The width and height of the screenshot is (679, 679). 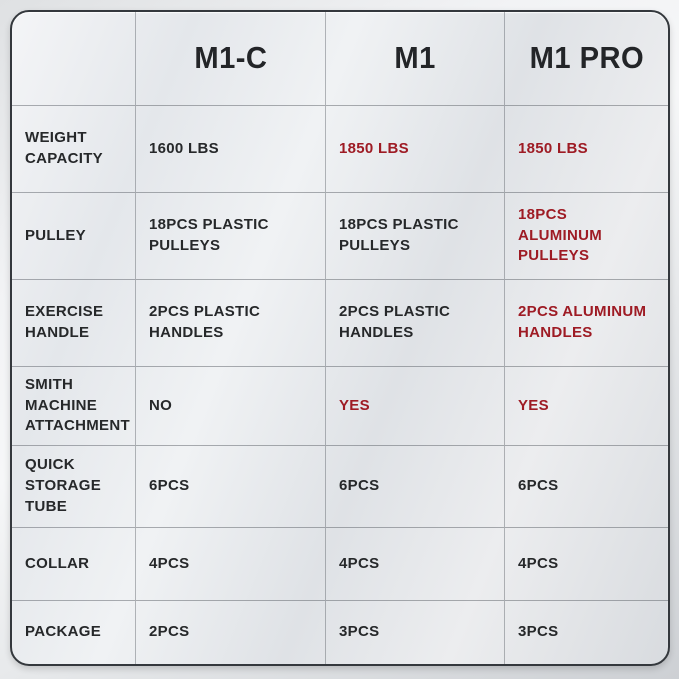 I want to click on row-label-package: PACKAGE, so click(x=73, y=632).